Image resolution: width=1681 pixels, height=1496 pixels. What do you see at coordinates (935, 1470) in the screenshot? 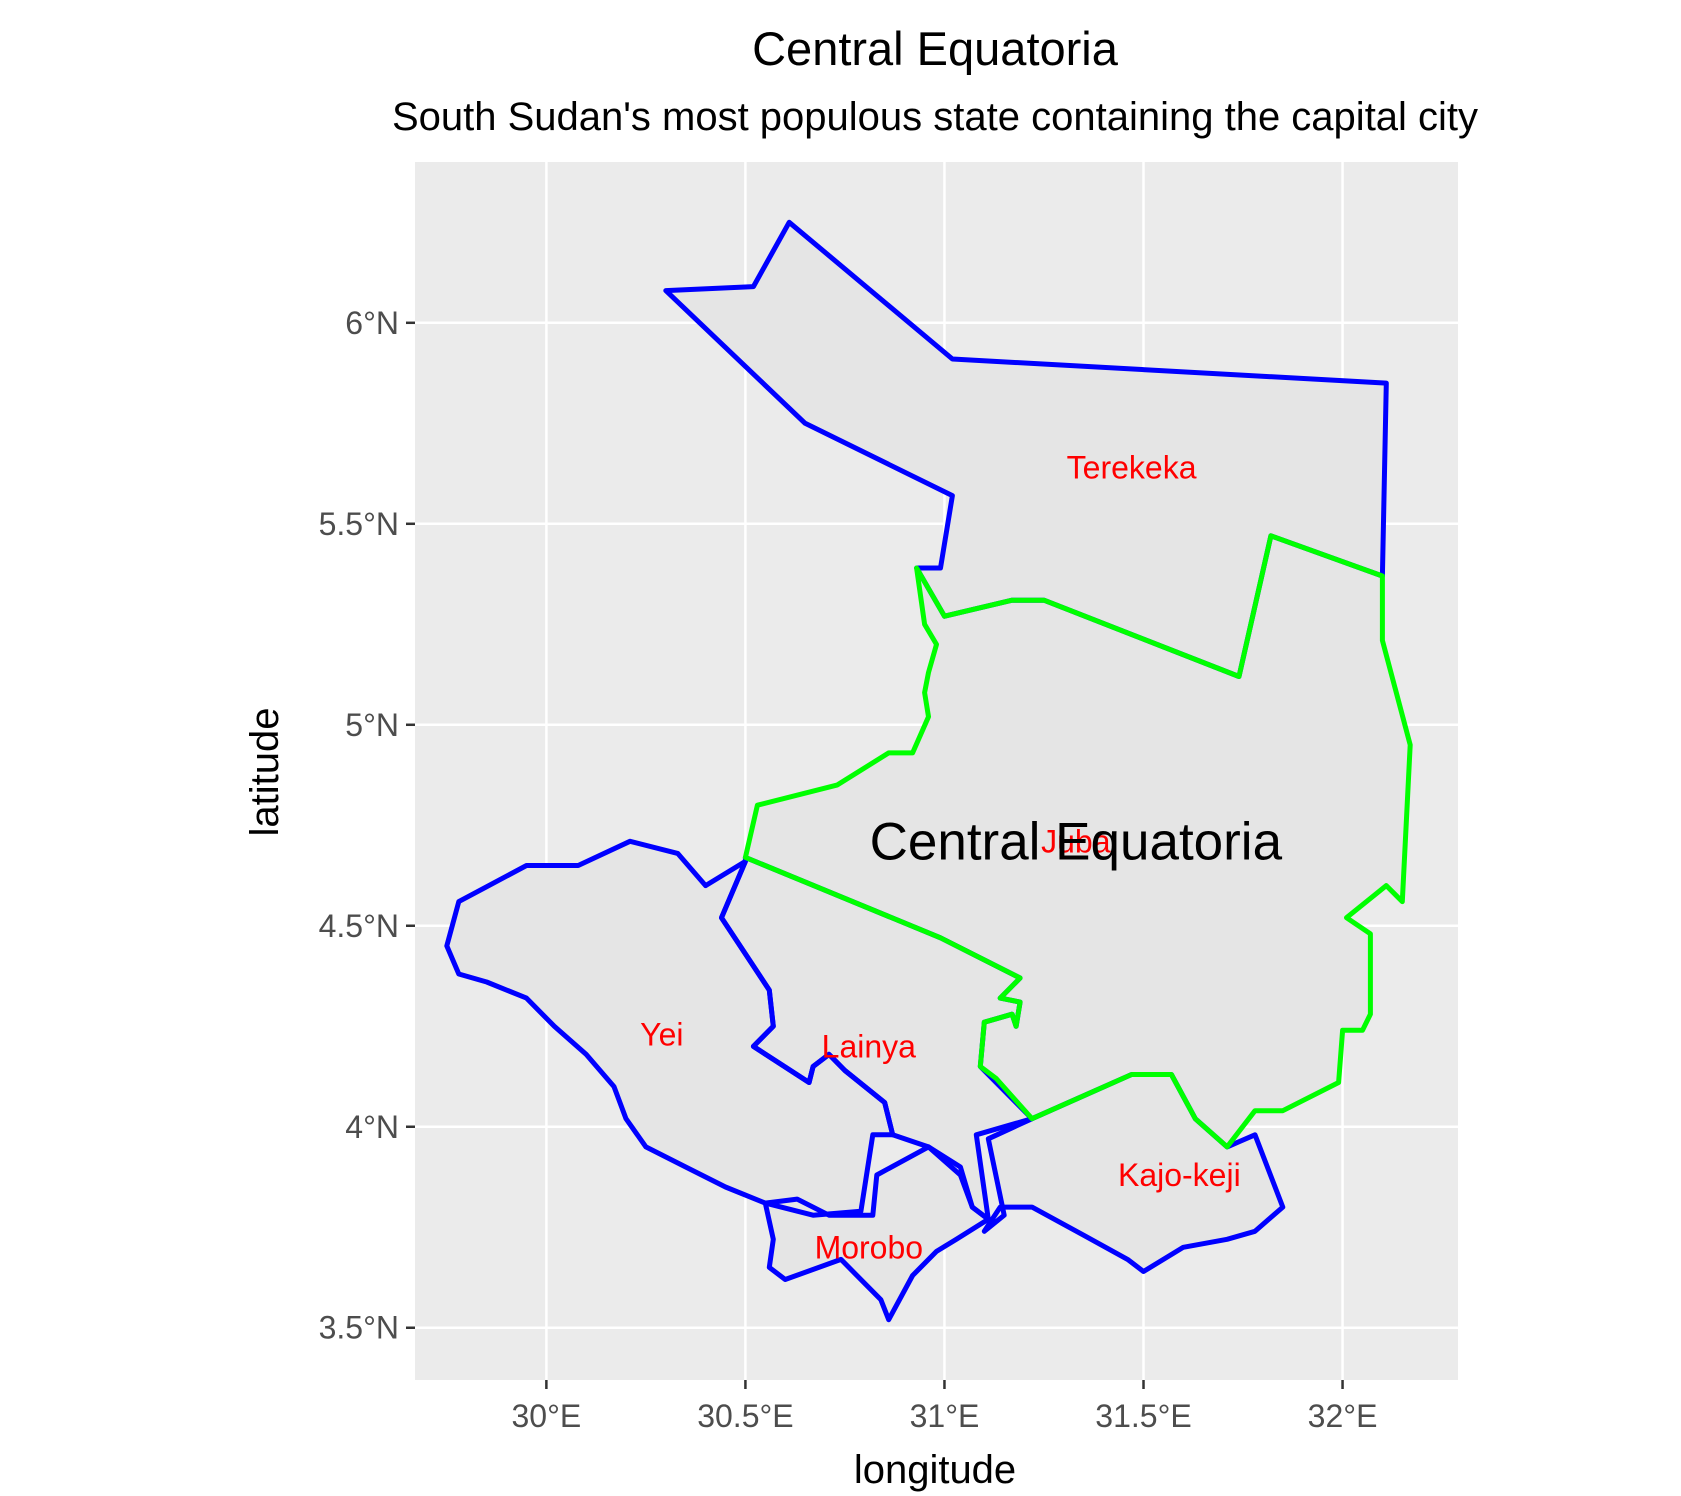
I see `x-axis-title: longitude` at bounding box center [935, 1470].